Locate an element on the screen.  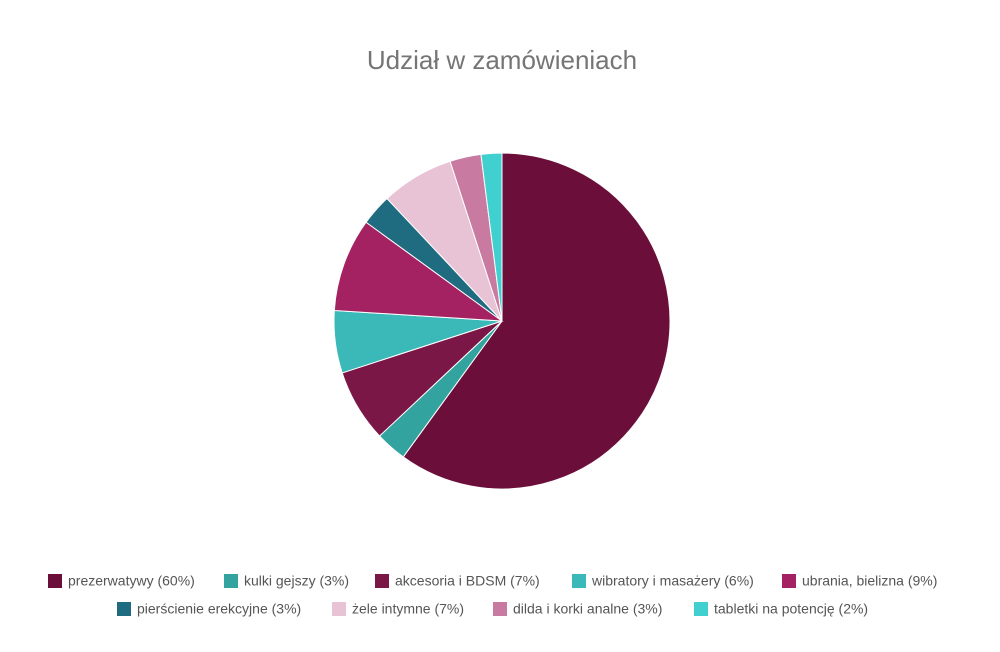
legend-label: kulki gejszy (3%) is located at coordinates (296, 581).